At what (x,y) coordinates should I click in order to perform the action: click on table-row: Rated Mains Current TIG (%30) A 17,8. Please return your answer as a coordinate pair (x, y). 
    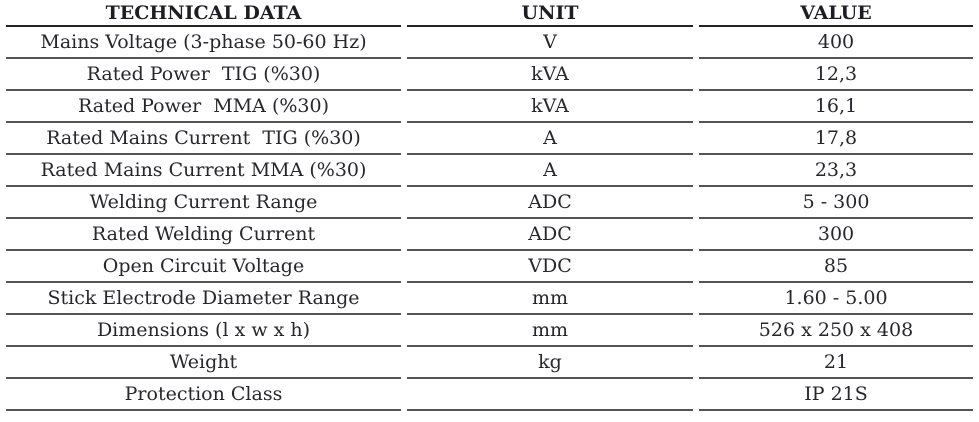
    Looking at the image, I should click on (489, 139).